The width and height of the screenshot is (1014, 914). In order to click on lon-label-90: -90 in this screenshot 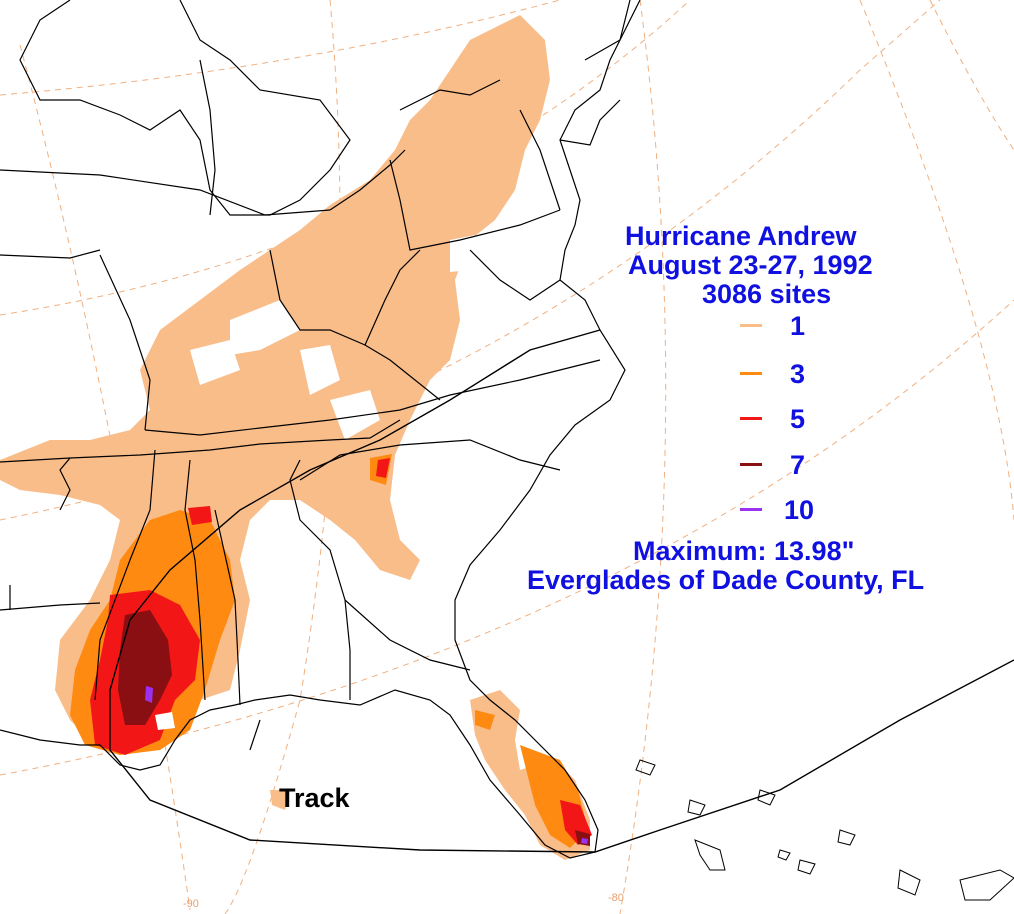, I will do `click(191, 904)`.